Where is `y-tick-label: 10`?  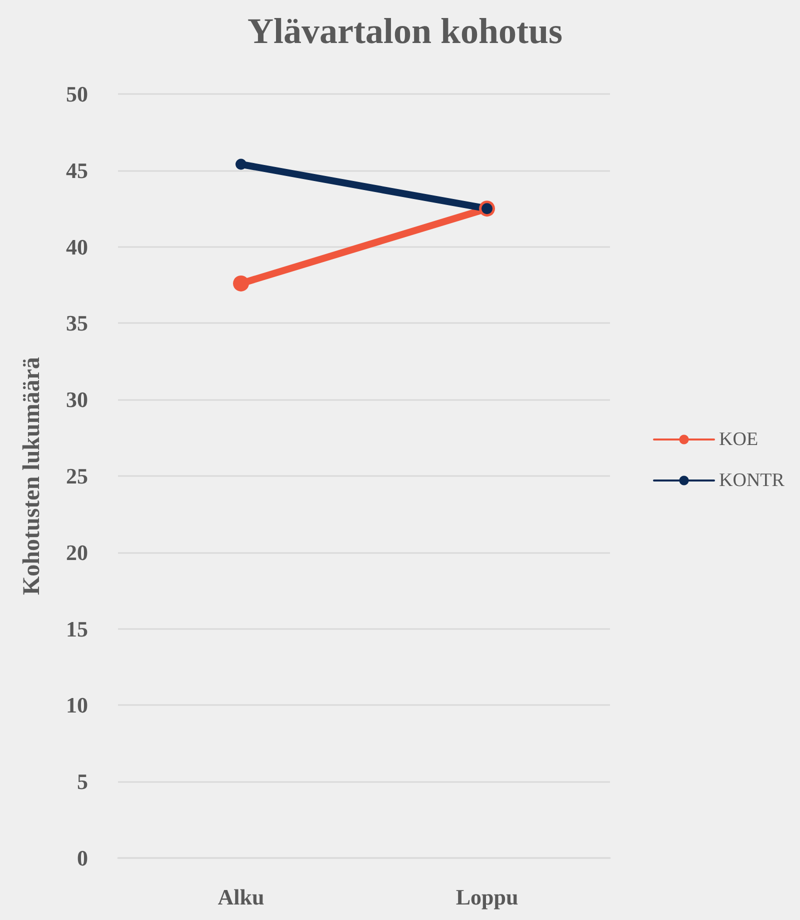
y-tick-label: 10 is located at coordinates (77, 705).